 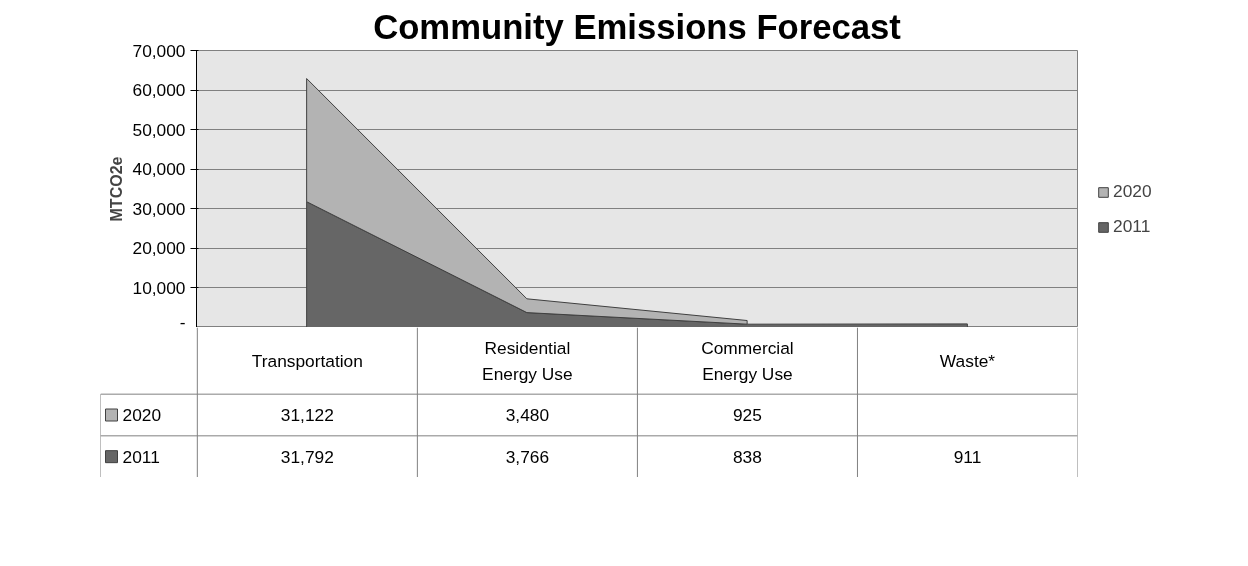 I want to click on legend-label: 2020, so click(x=142, y=415).